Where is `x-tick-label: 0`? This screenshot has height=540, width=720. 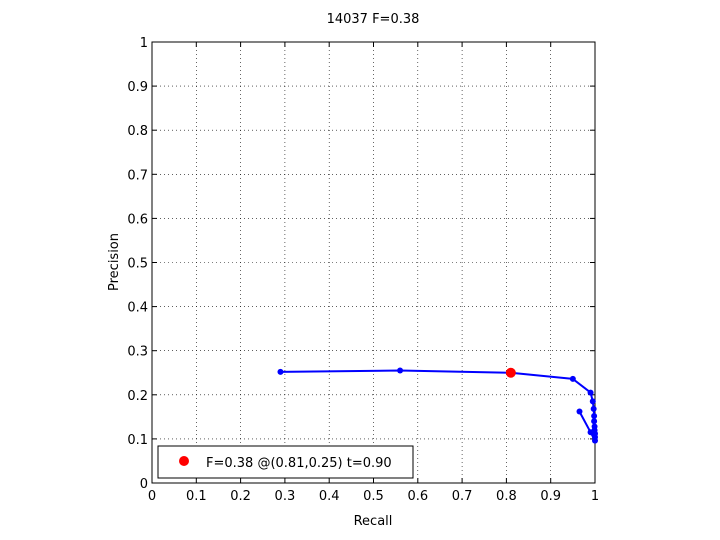 x-tick-label: 0 is located at coordinates (152, 496).